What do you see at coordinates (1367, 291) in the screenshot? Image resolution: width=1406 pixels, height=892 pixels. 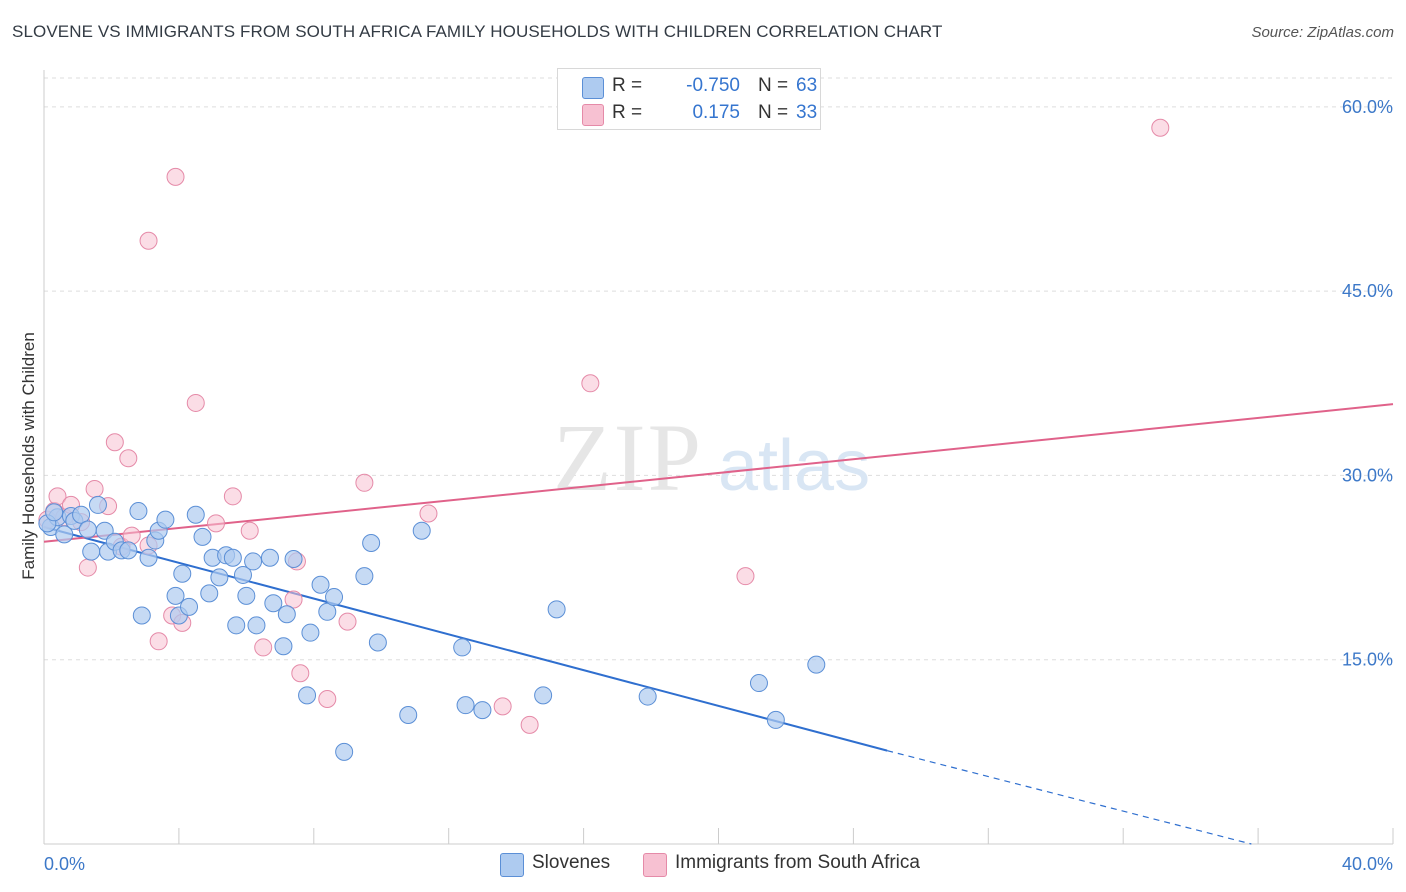 I see `y-tick-label: 45.0%` at bounding box center [1367, 291].